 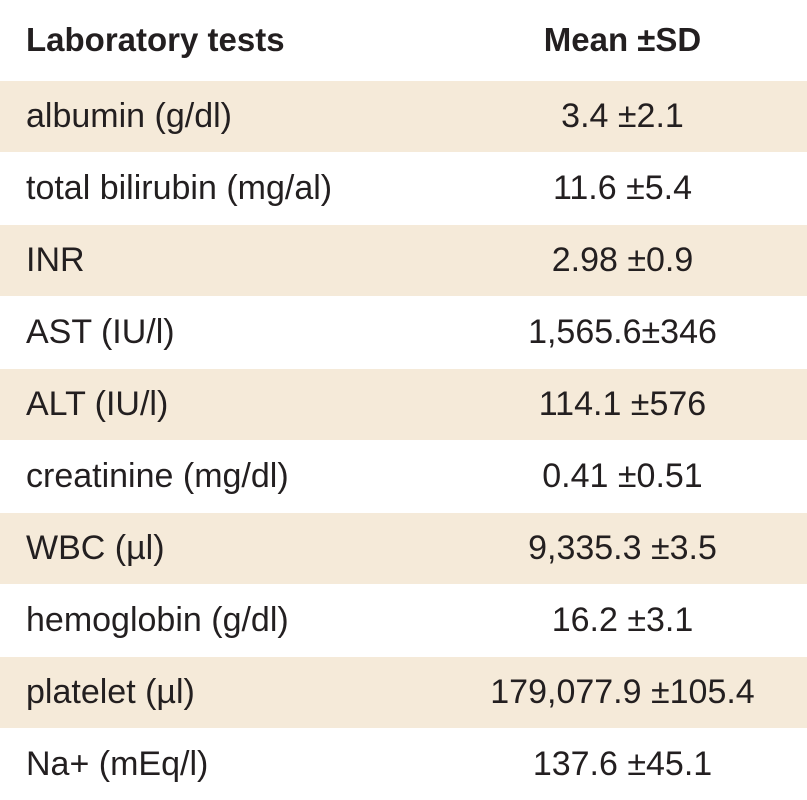 I want to click on table-row: INR 2.98 ±0.9, so click(x=403, y=260).